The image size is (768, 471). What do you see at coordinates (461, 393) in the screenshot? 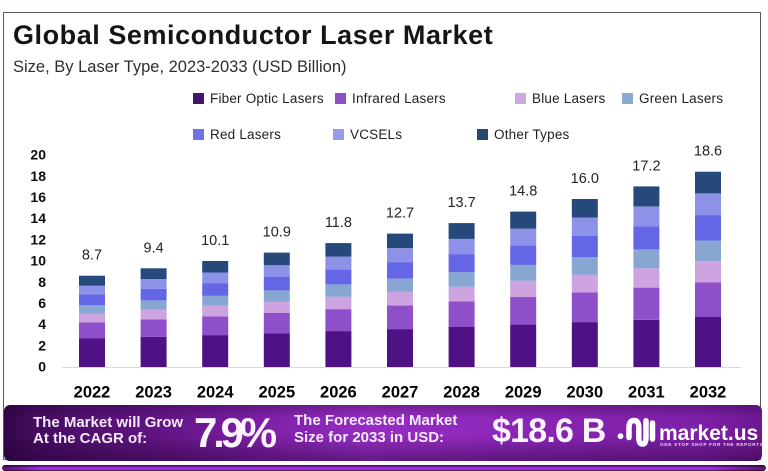
I see `svg-text: 2028` at bounding box center [461, 393].